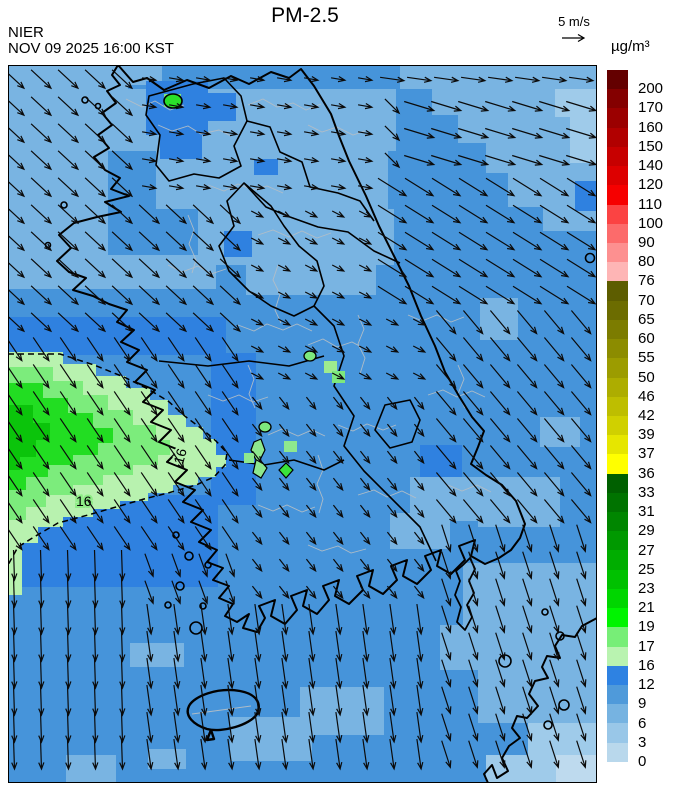 This screenshot has height=795, width=673. Describe the element at coordinates (286, 470) in the screenshot. I see `pm-hotspot` at that location.